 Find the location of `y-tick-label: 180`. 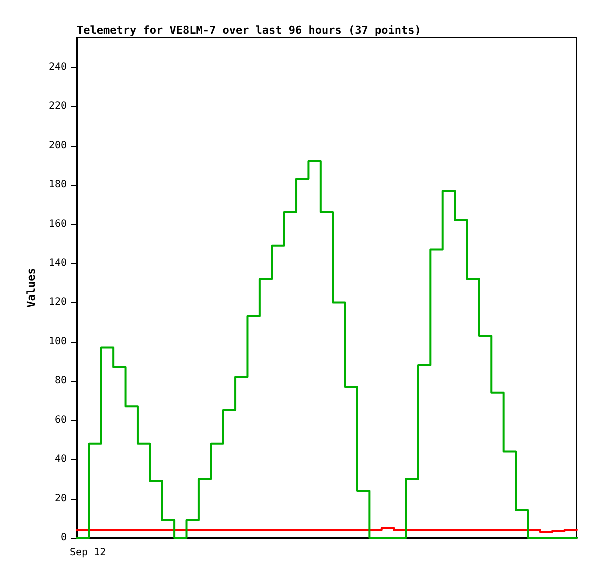

y-tick-label: 180 is located at coordinates (57, 185).